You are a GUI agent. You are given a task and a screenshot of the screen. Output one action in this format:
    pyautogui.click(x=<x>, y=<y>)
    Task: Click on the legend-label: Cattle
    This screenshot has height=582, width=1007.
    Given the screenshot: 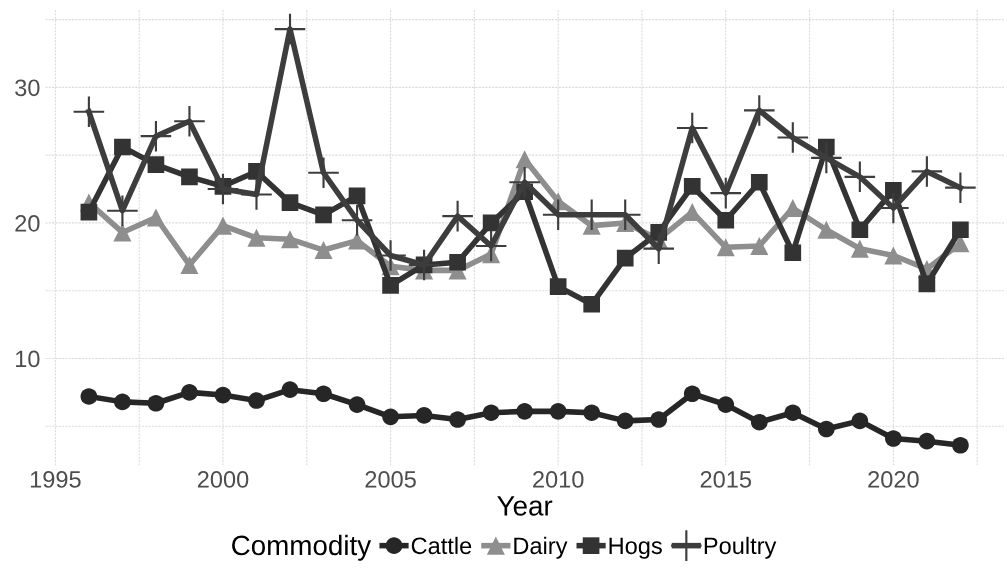 What is the action you would take?
    pyautogui.click(x=441, y=545)
    